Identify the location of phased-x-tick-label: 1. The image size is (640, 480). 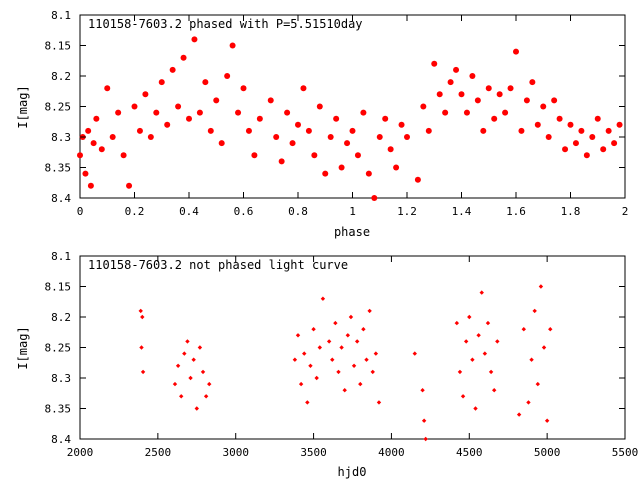
(352, 211).